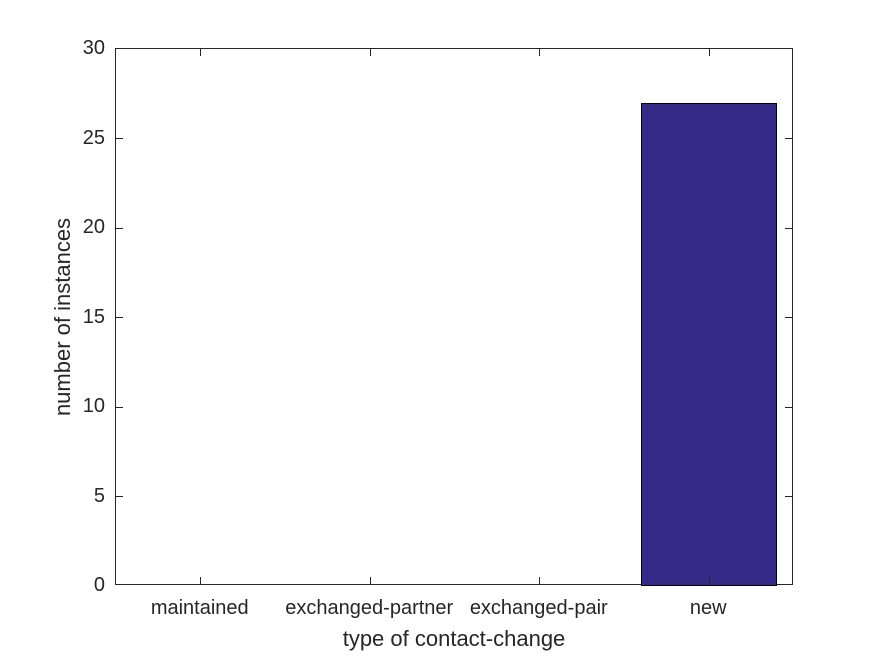 This screenshot has height=656, width=875. What do you see at coordinates (93, 316) in the screenshot?
I see `y-tick-label: 15` at bounding box center [93, 316].